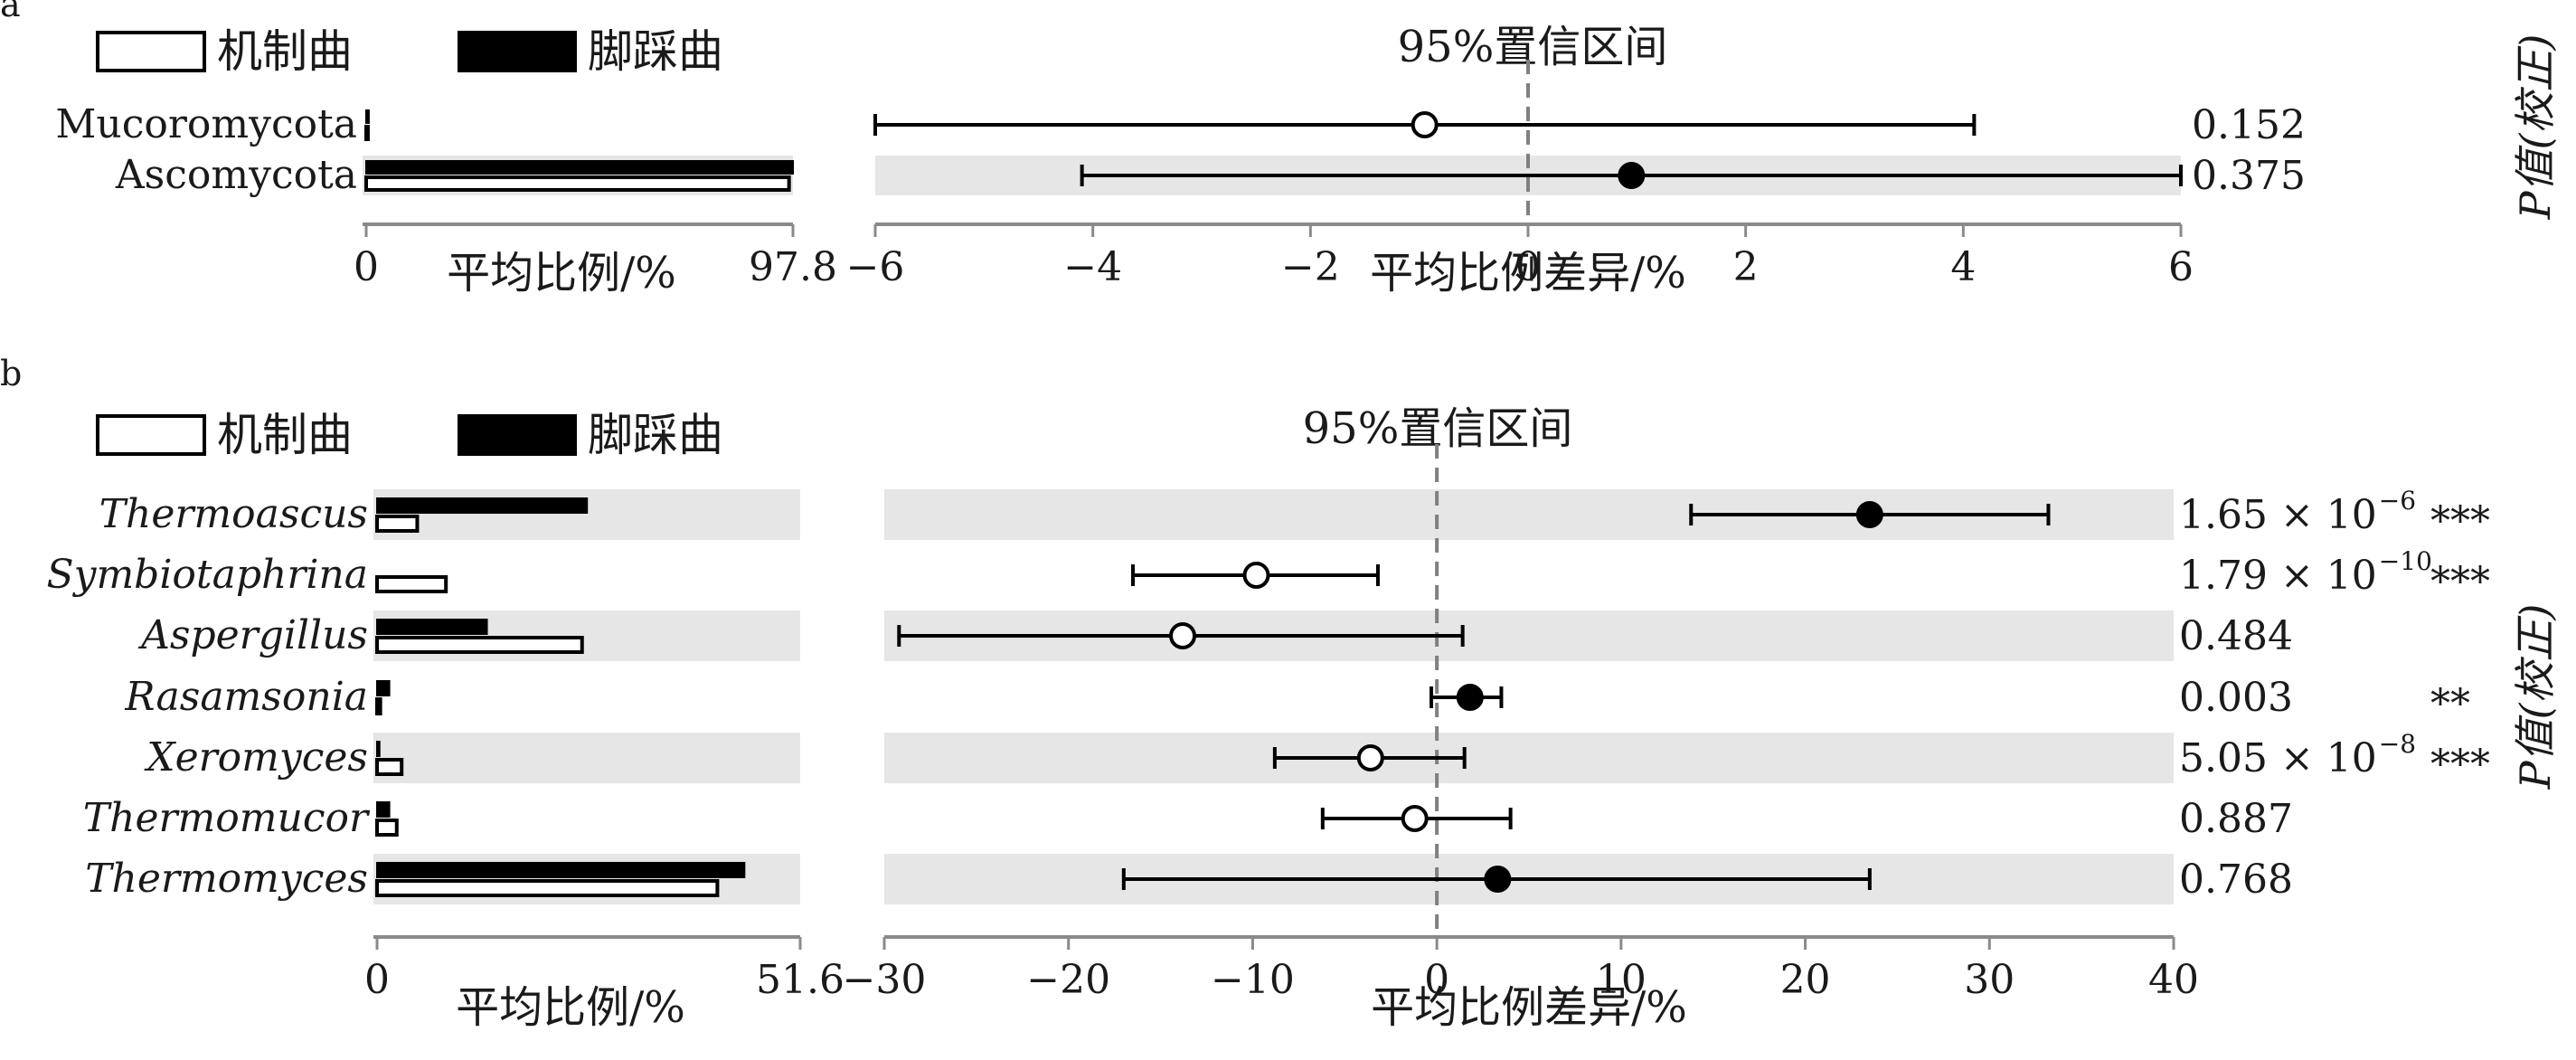 Image resolution: width=2576 pixels, height=1060 pixels. What do you see at coordinates (2405, 561) in the screenshot?
I see `p-value-exponent: −10` at bounding box center [2405, 561].